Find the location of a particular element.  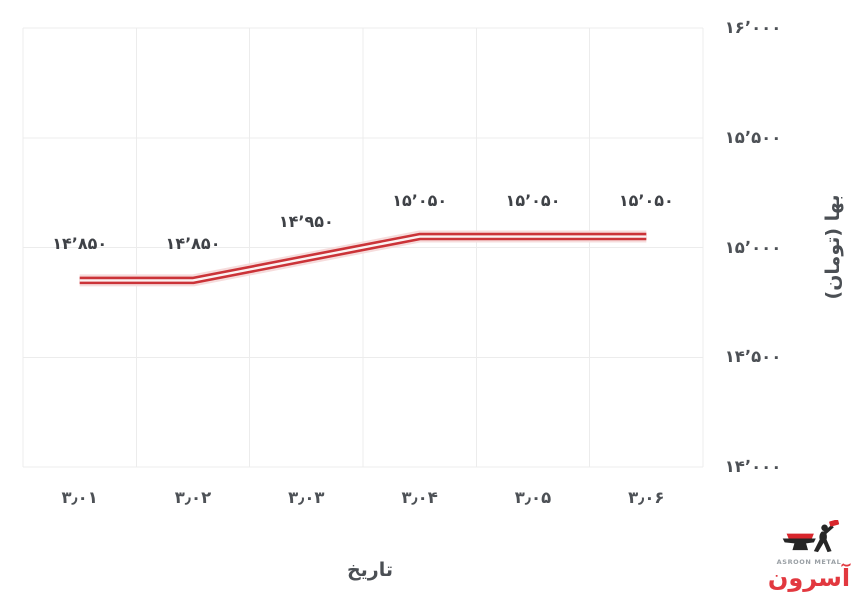

price-line-core is located at coordinates (363, 258).